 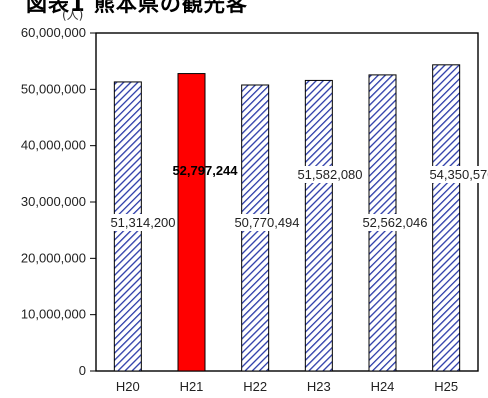 What do you see at coordinates (53, 257) in the screenshot?
I see `y-tick-label: 20,000,000` at bounding box center [53, 257].